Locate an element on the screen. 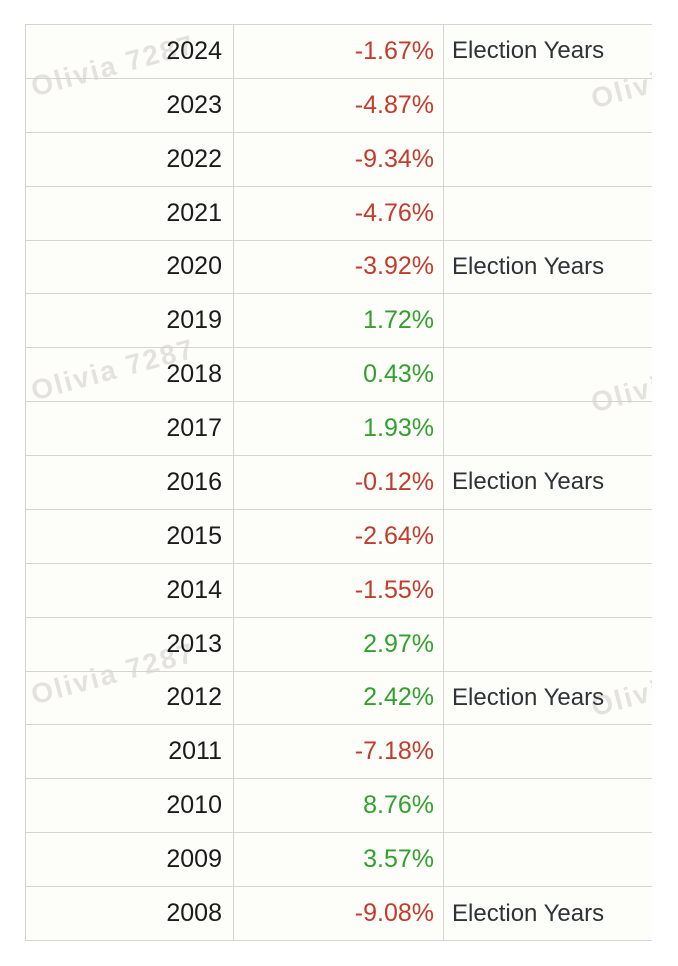  return-cell: 2.42% is located at coordinates (338, 698).